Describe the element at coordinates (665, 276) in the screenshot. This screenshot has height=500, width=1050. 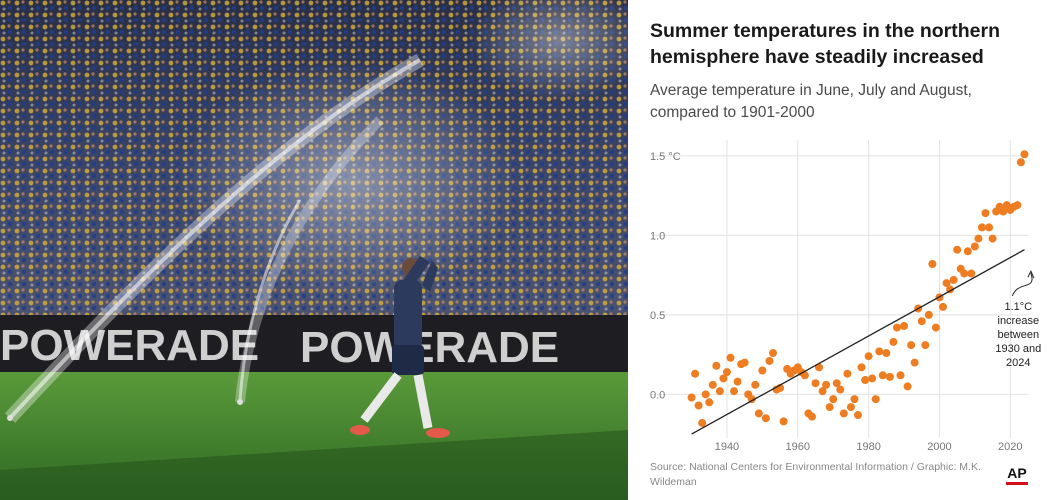
I see `y-axis-tick-labels: 0.0 0.5 1.0 1.5 °C` at that location.